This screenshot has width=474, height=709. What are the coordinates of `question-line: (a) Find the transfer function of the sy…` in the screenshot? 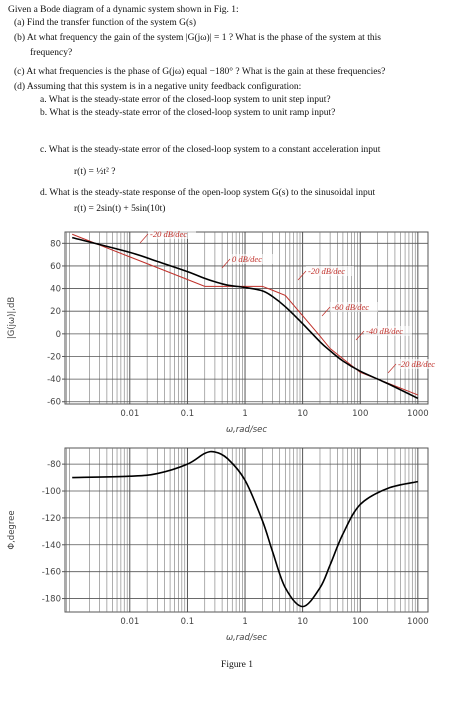 It's located at (105, 22).